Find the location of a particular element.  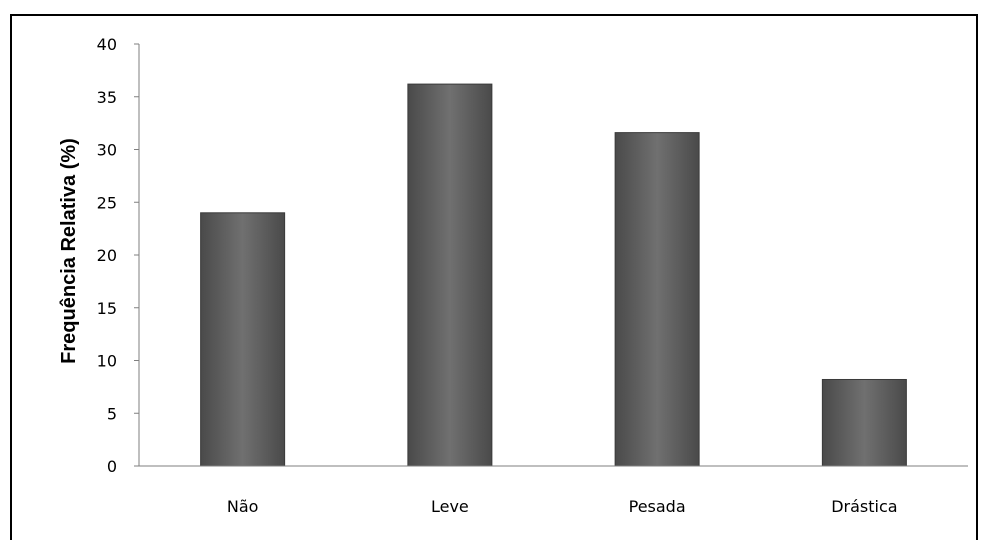

x-category-label: Leve is located at coordinates (450, 506).